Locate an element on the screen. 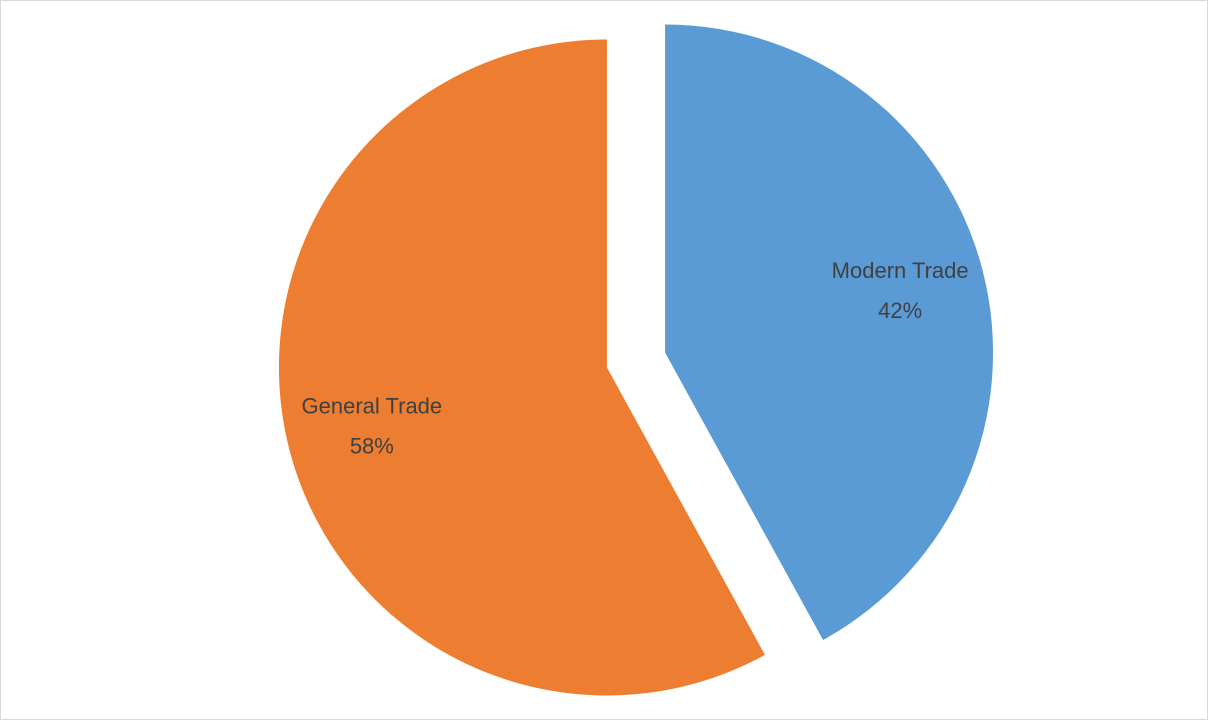 The width and height of the screenshot is (1209, 721). slice-label: Modern Trade is located at coordinates (900, 270).